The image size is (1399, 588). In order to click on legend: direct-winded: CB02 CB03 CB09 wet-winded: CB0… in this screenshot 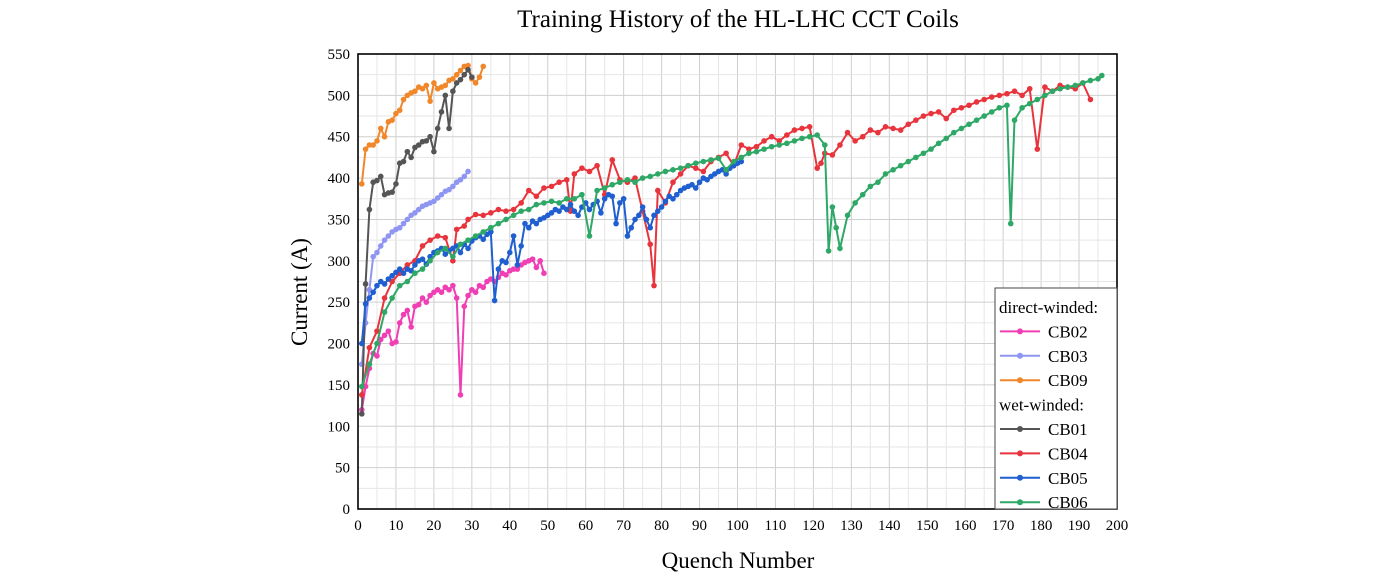, I will do `click(1056, 399)`.